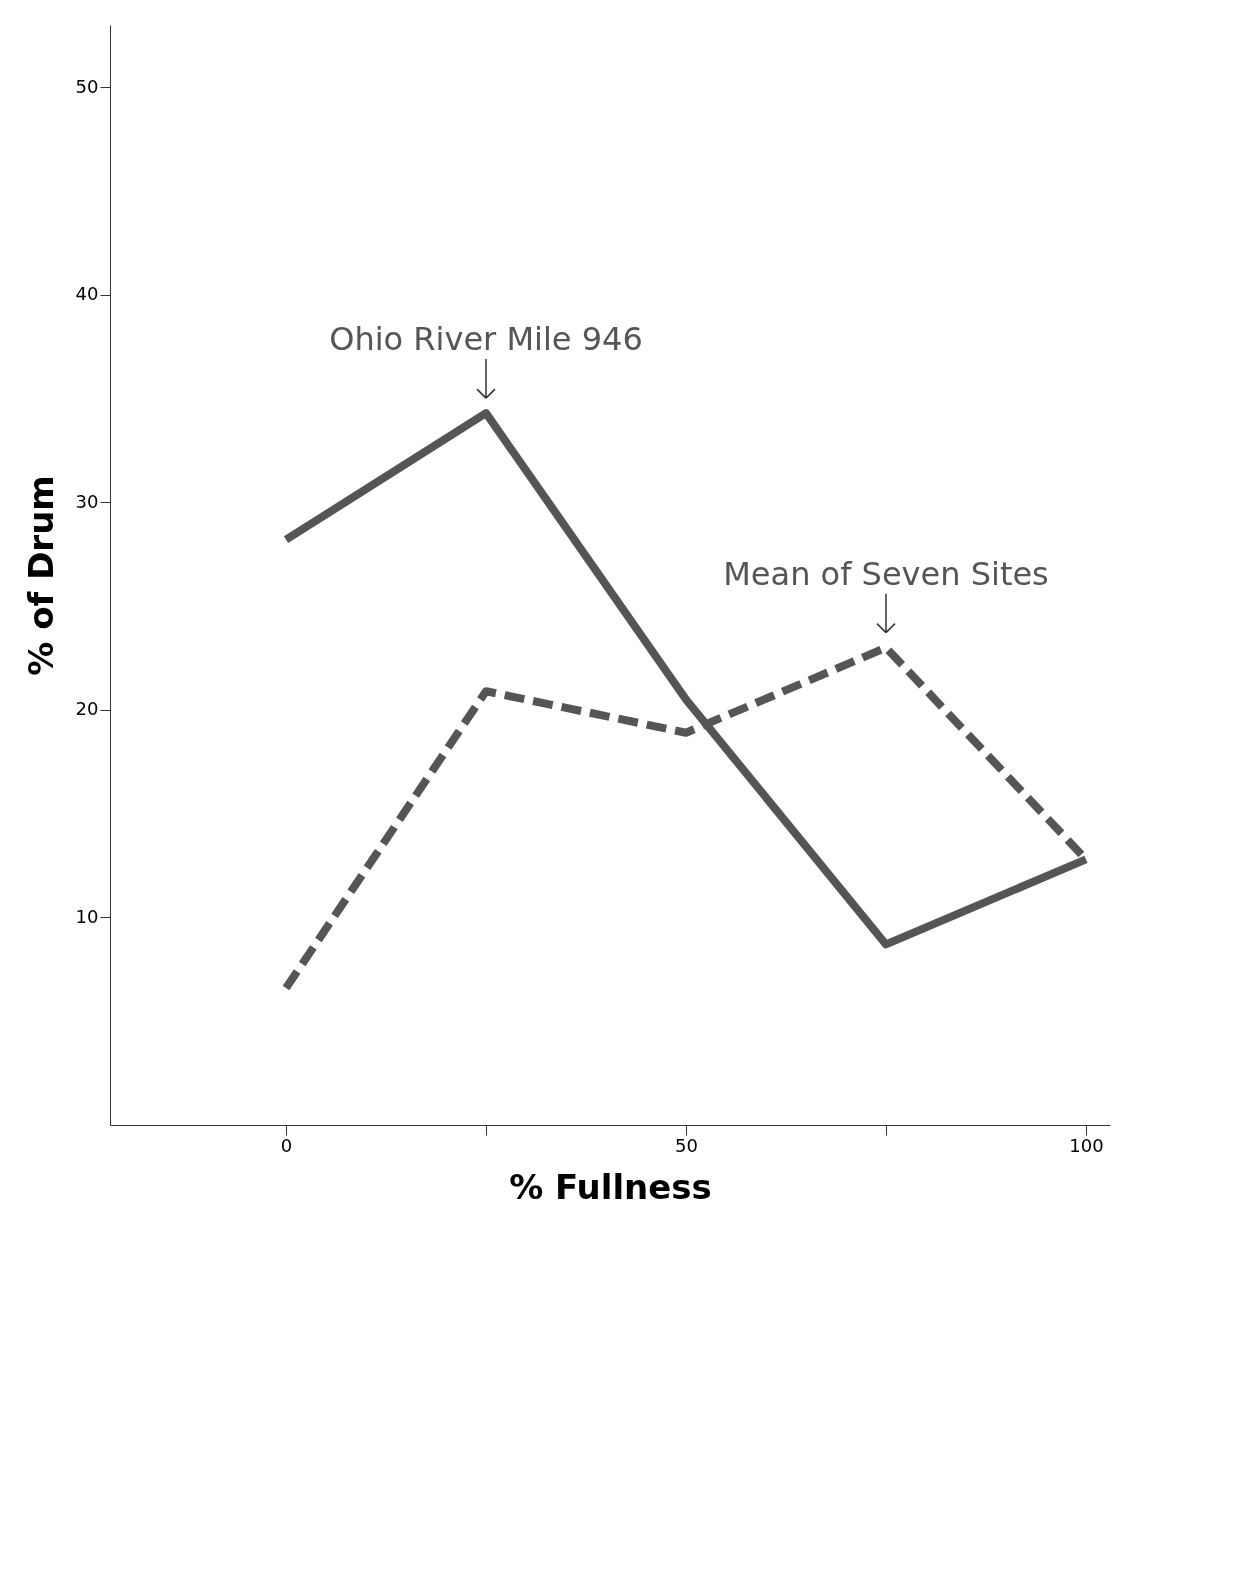 The image size is (1255, 1586). I want to click on x-tick-label: 0, so click(286, 1145).